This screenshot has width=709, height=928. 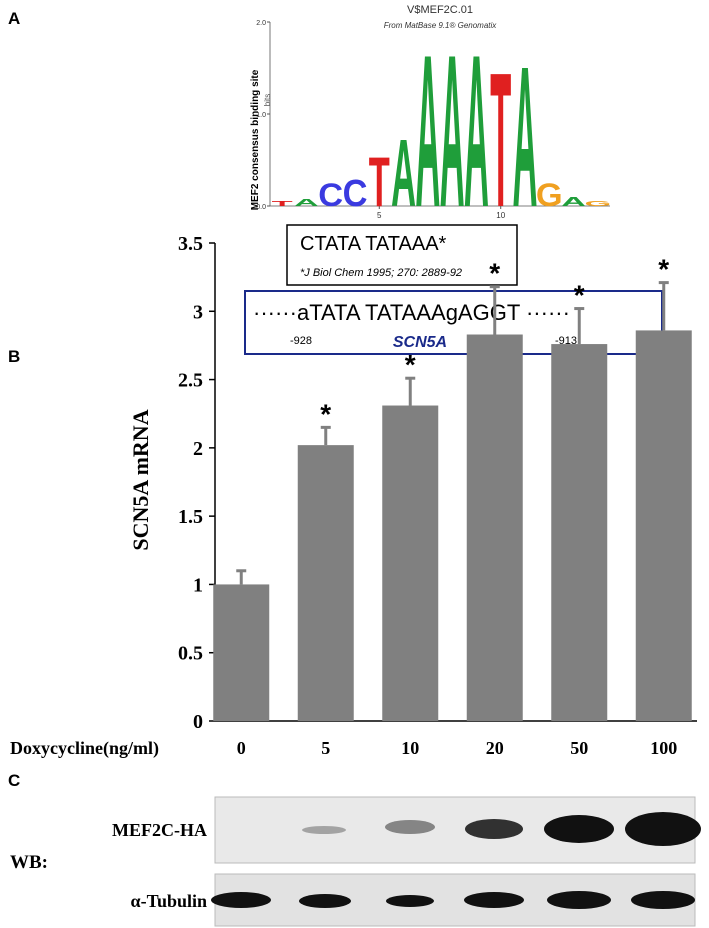 I want to click on consensus-sequence: CTATA TATAAA*, so click(x=373, y=244).